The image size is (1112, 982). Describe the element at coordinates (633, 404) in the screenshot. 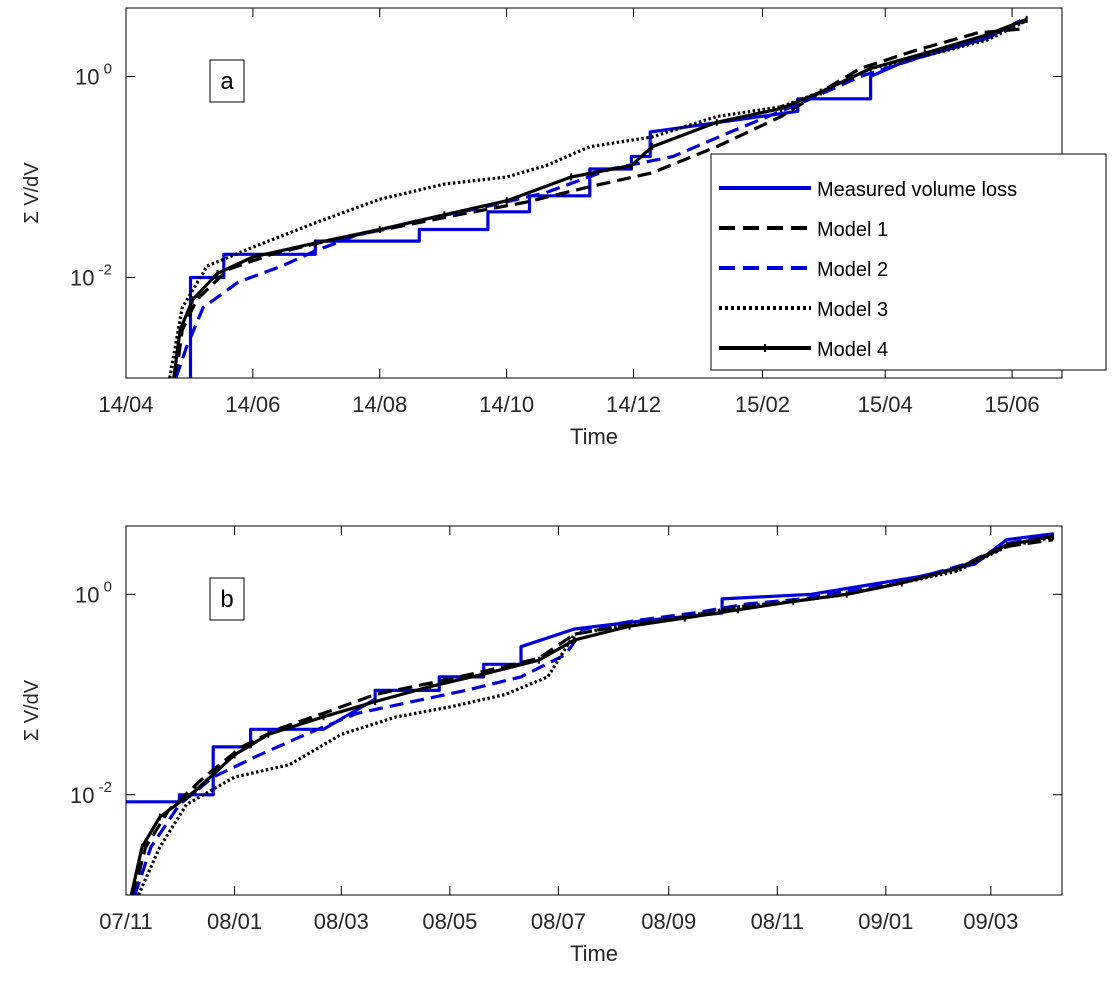

I see `x-tick-label: 14/12` at that location.